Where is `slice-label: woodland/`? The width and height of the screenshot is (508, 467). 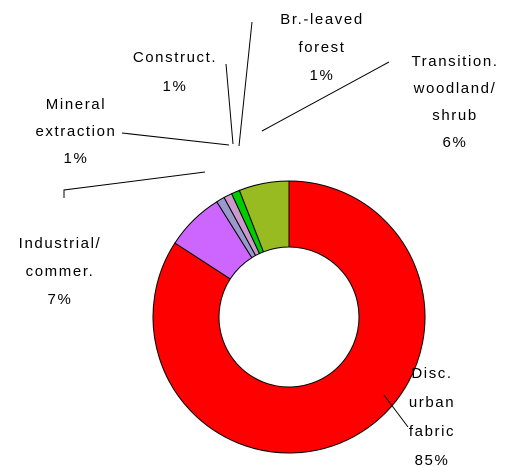 slice-label: woodland/ is located at coordinates (455, 88).